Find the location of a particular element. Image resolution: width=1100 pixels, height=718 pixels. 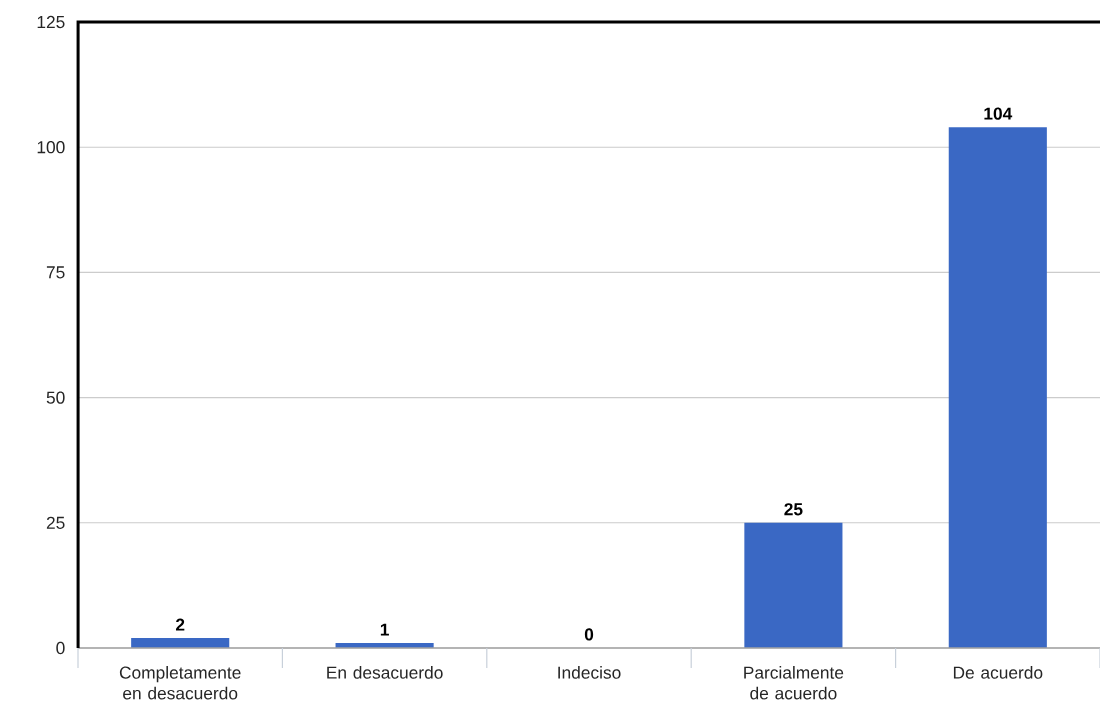

data-label: 1 is located at coordinates (384, 629).